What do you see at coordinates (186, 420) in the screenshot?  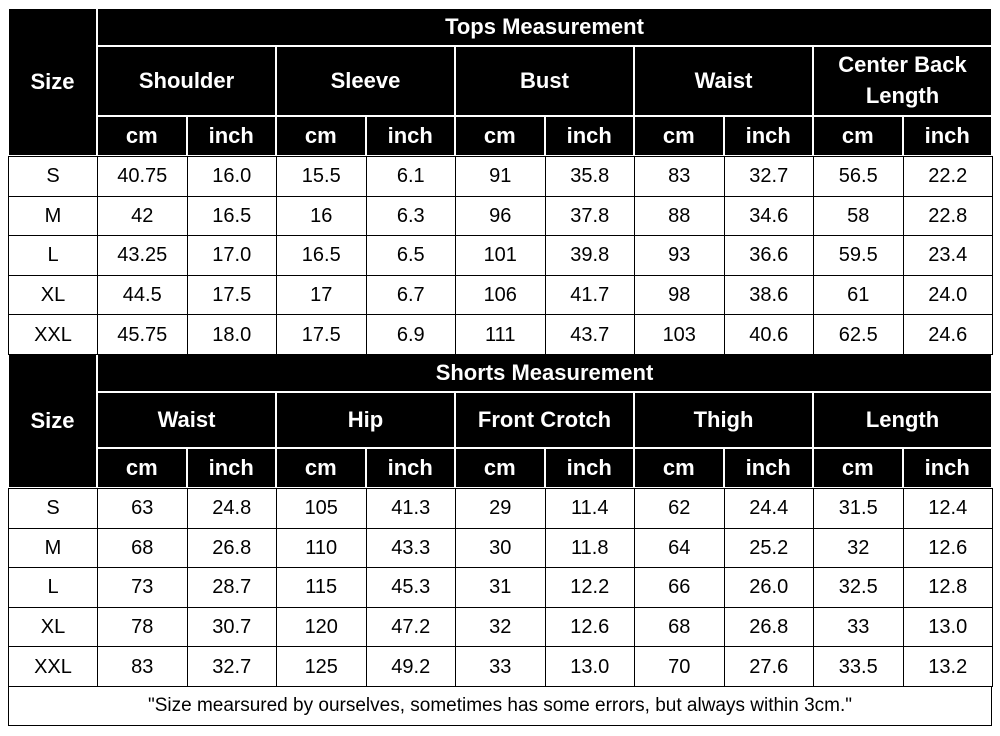 I see `group-header: Waist` at bounding box center [186, 420].